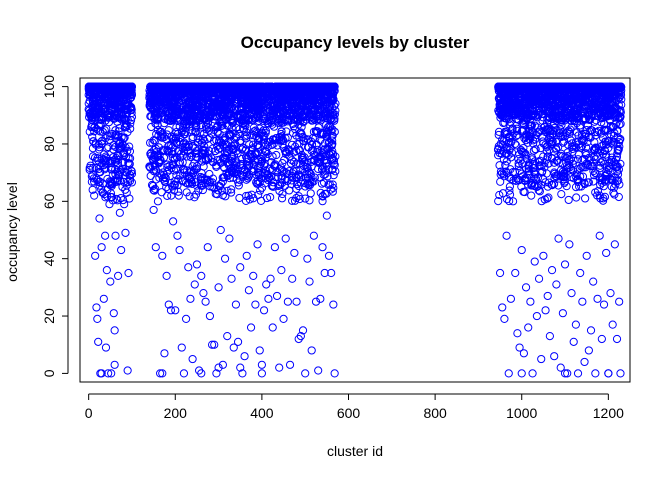  I want to click on x-axis-label: cluster id, so click(355, 451).